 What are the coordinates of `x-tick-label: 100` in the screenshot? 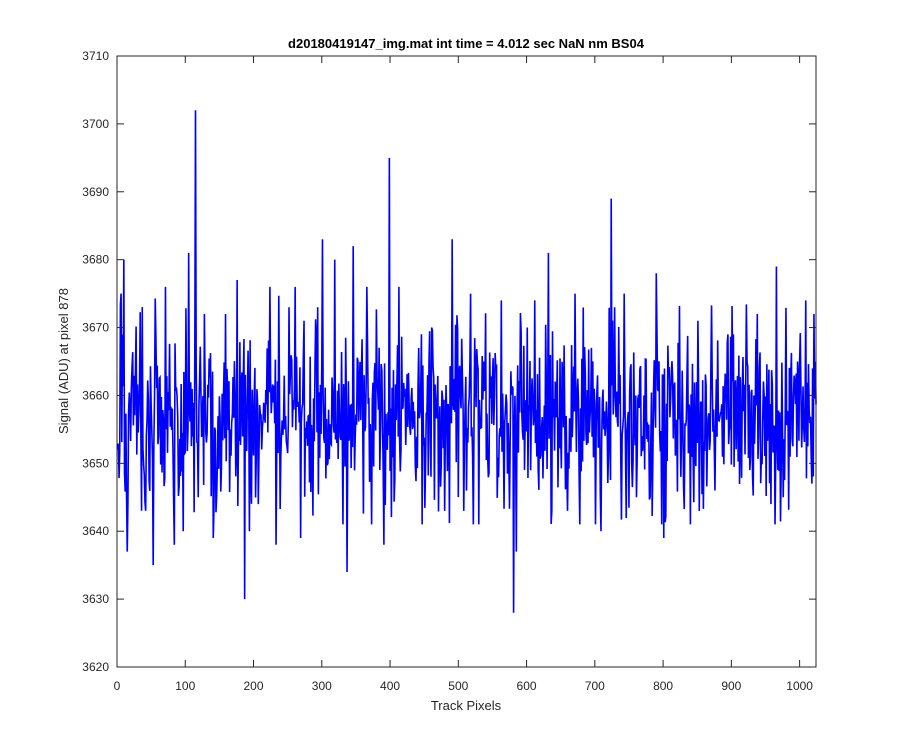 It's located at (185, 686).